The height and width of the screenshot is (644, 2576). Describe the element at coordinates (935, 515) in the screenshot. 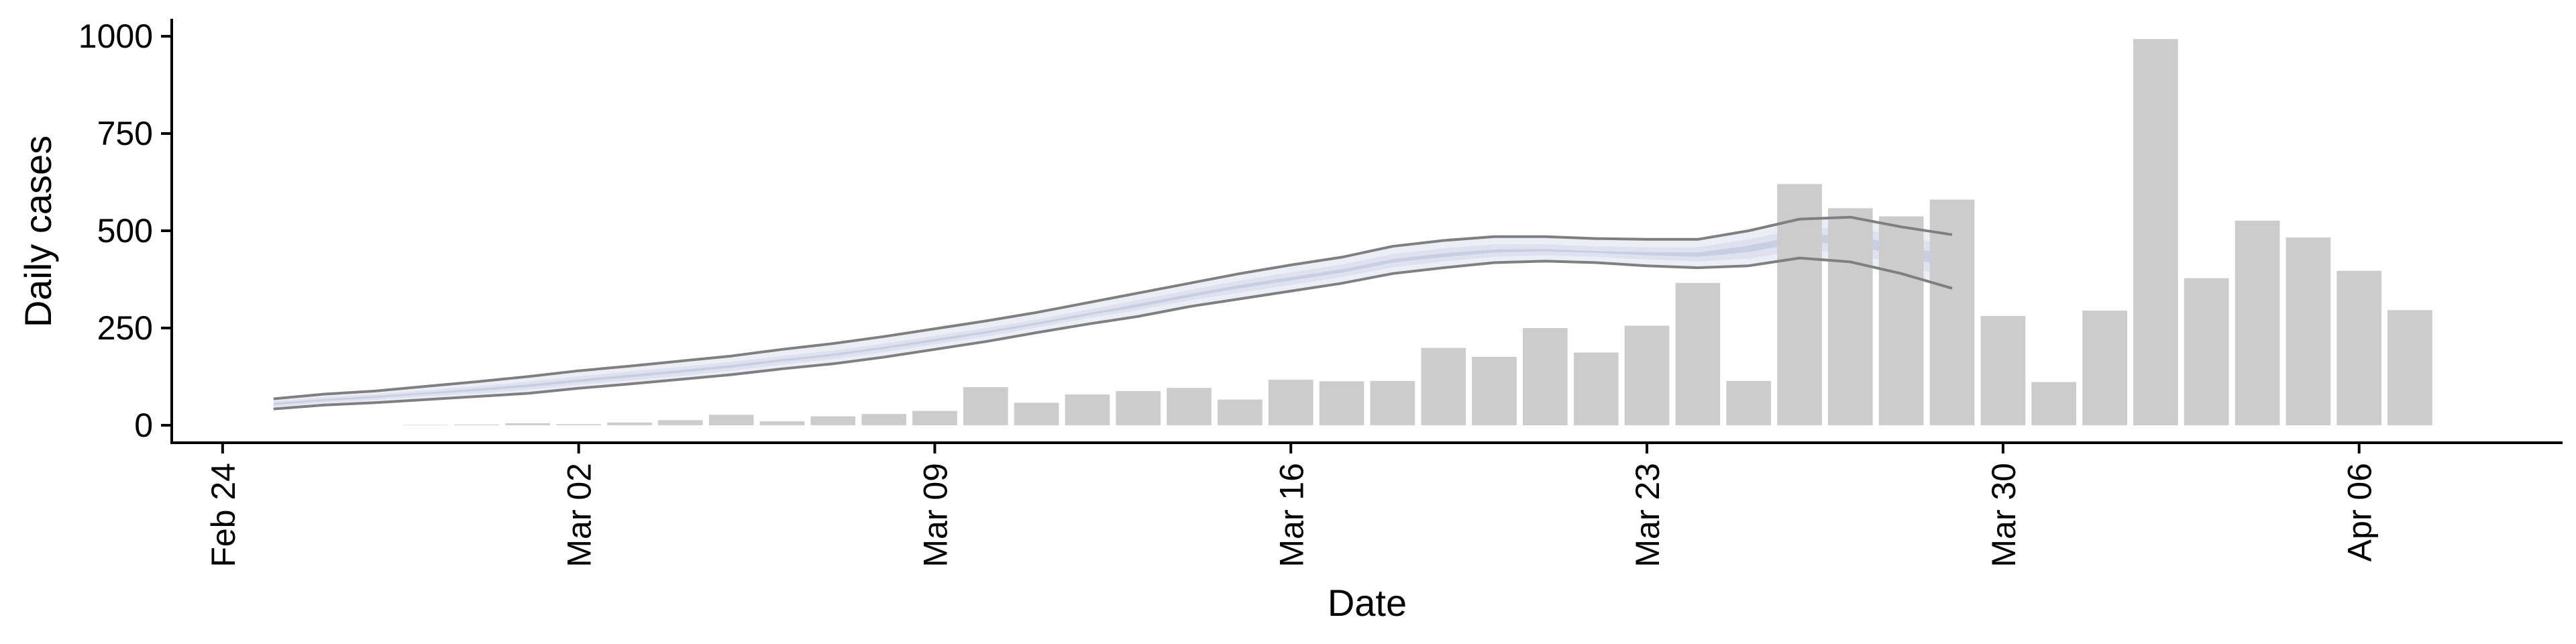

I see `x-tick-label-2020-03-09: Mar 09` at that location.